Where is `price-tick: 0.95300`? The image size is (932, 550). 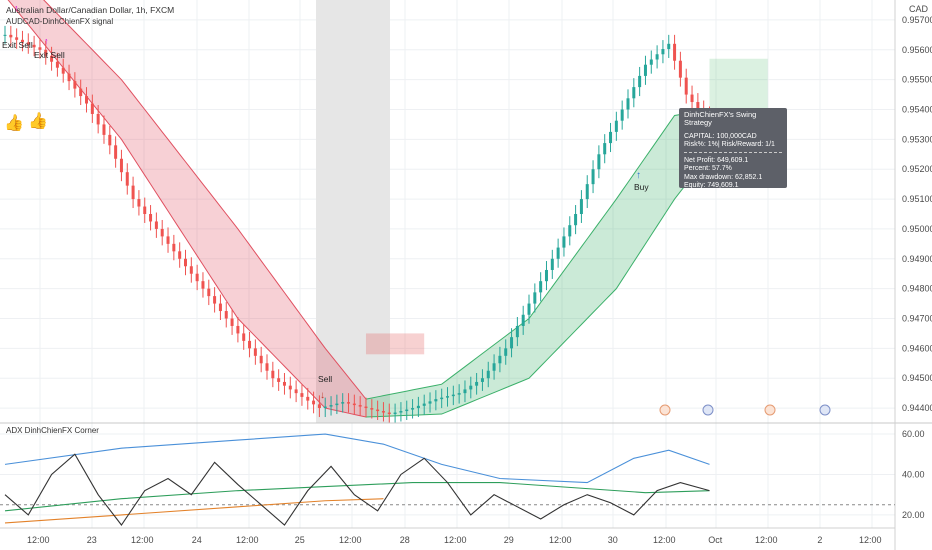 price-tick: 0.95300 is located at coordinates (917, 139).